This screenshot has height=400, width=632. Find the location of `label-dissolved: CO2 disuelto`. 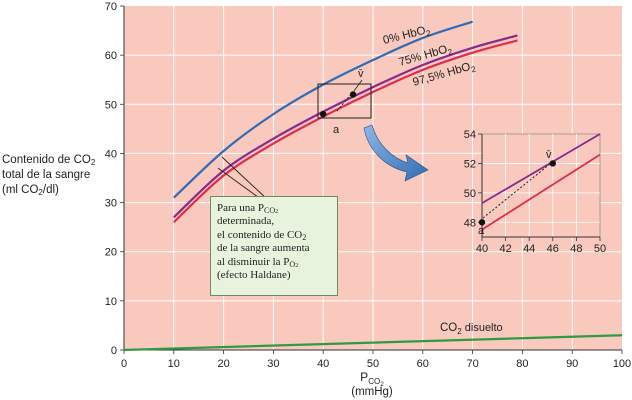

label-dissolved: CO2 disuelto is located at coordinates (471, 329).